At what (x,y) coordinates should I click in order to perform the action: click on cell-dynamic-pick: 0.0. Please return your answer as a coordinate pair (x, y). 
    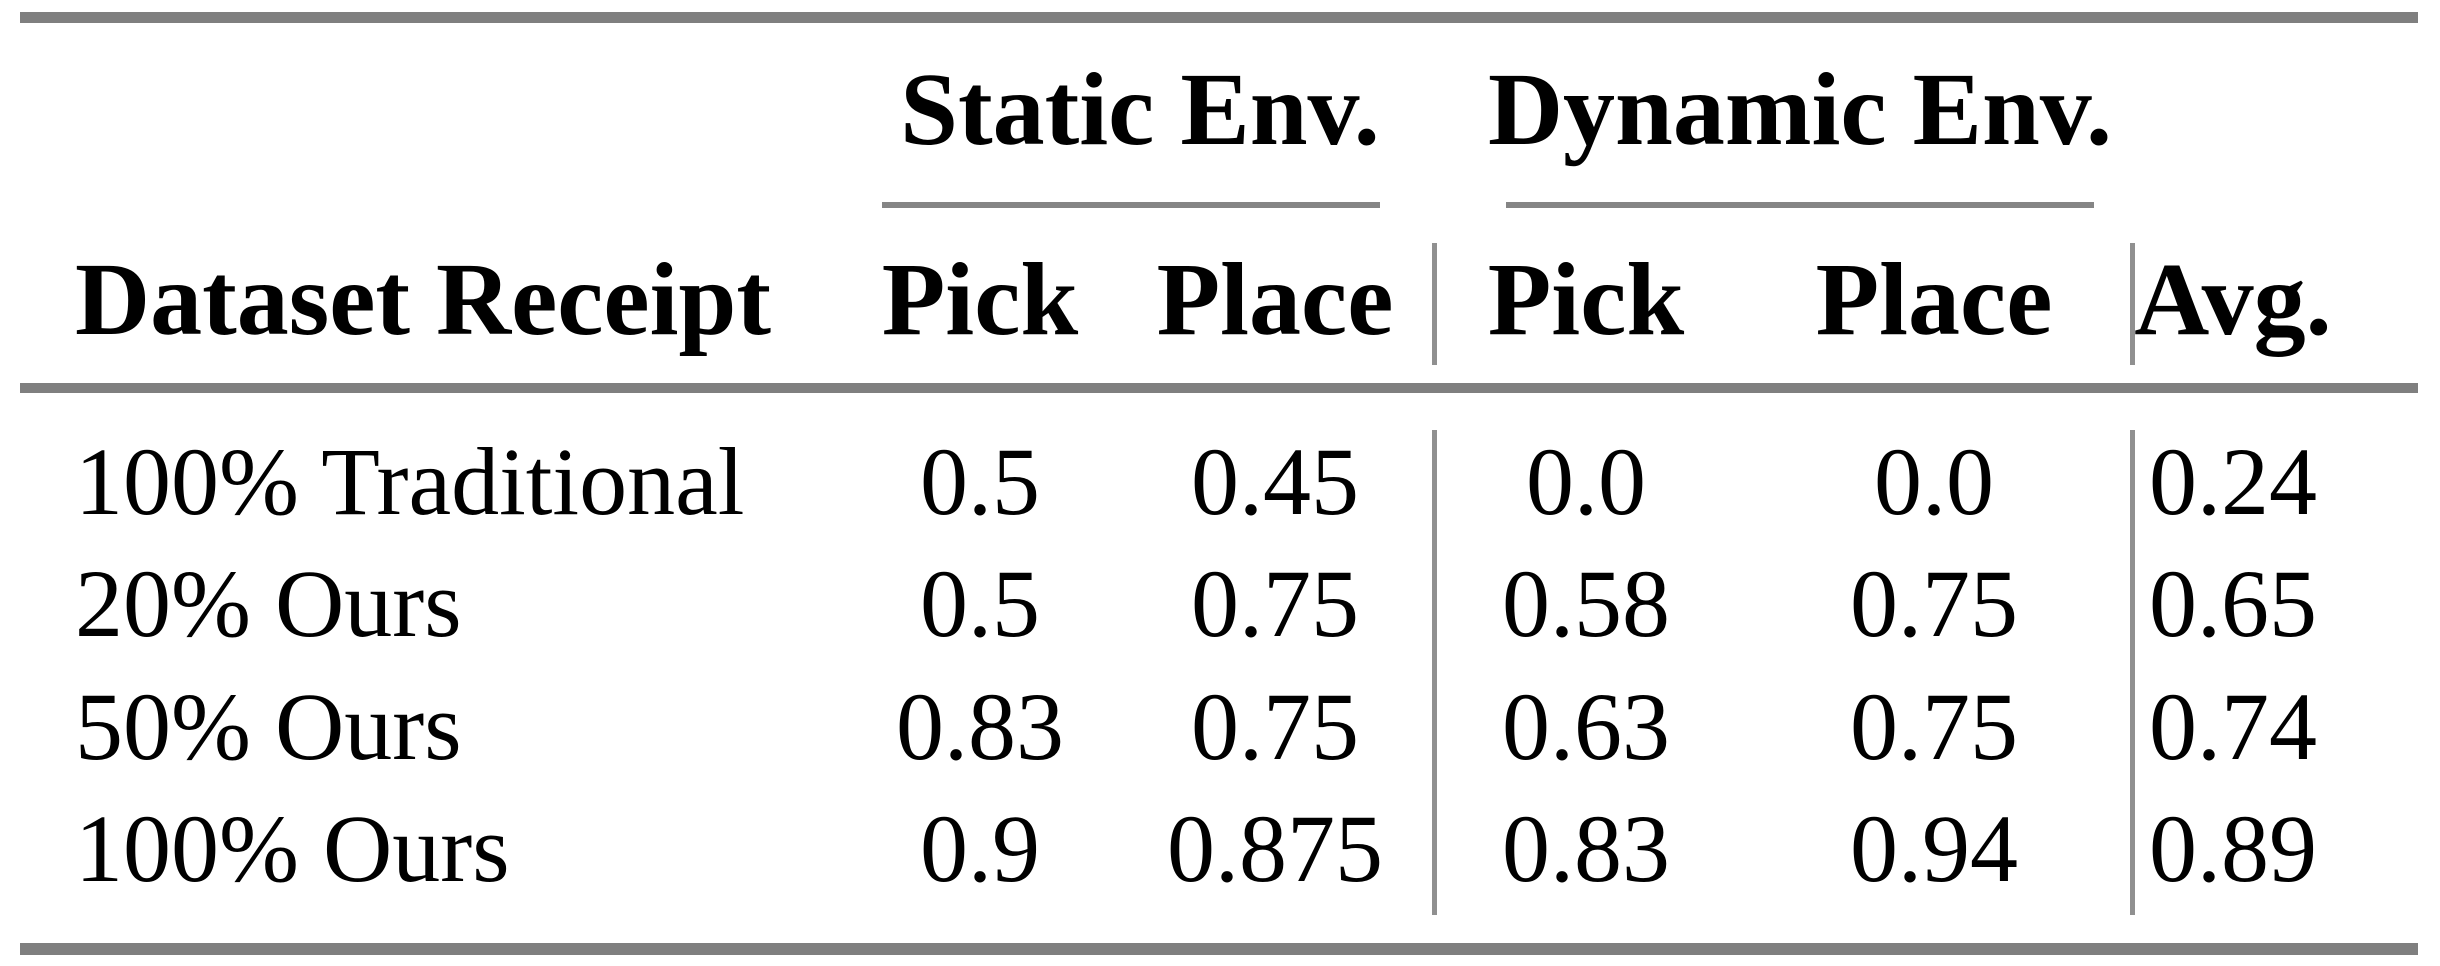
    Looking at the image, I should click on (1586, 481).